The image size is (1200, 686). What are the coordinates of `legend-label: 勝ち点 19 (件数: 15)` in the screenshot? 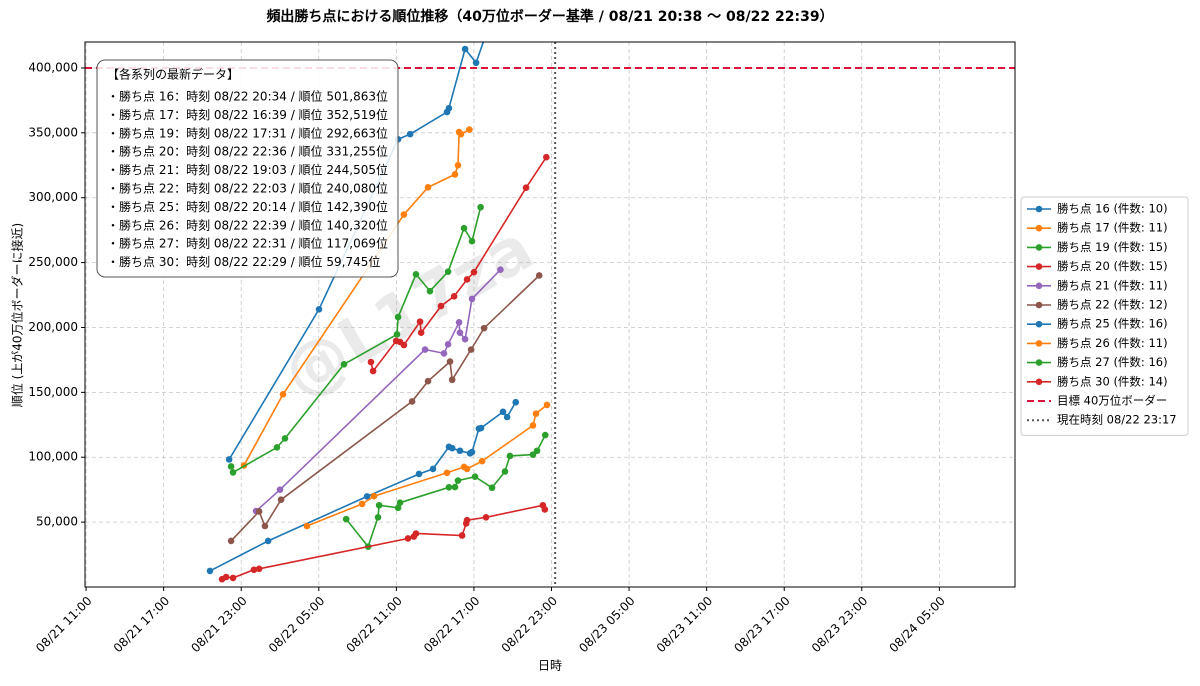 It's located at (1112, 247).